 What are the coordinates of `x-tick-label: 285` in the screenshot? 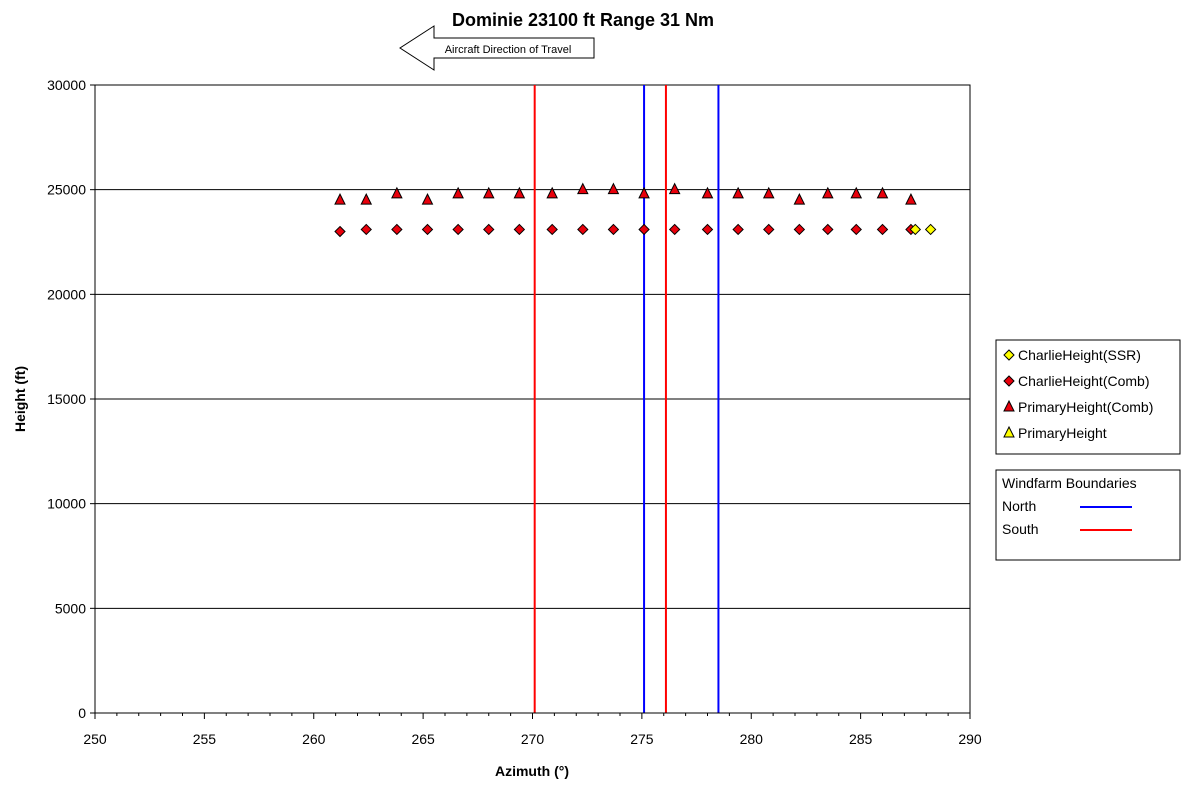 It's located at (861, 739).